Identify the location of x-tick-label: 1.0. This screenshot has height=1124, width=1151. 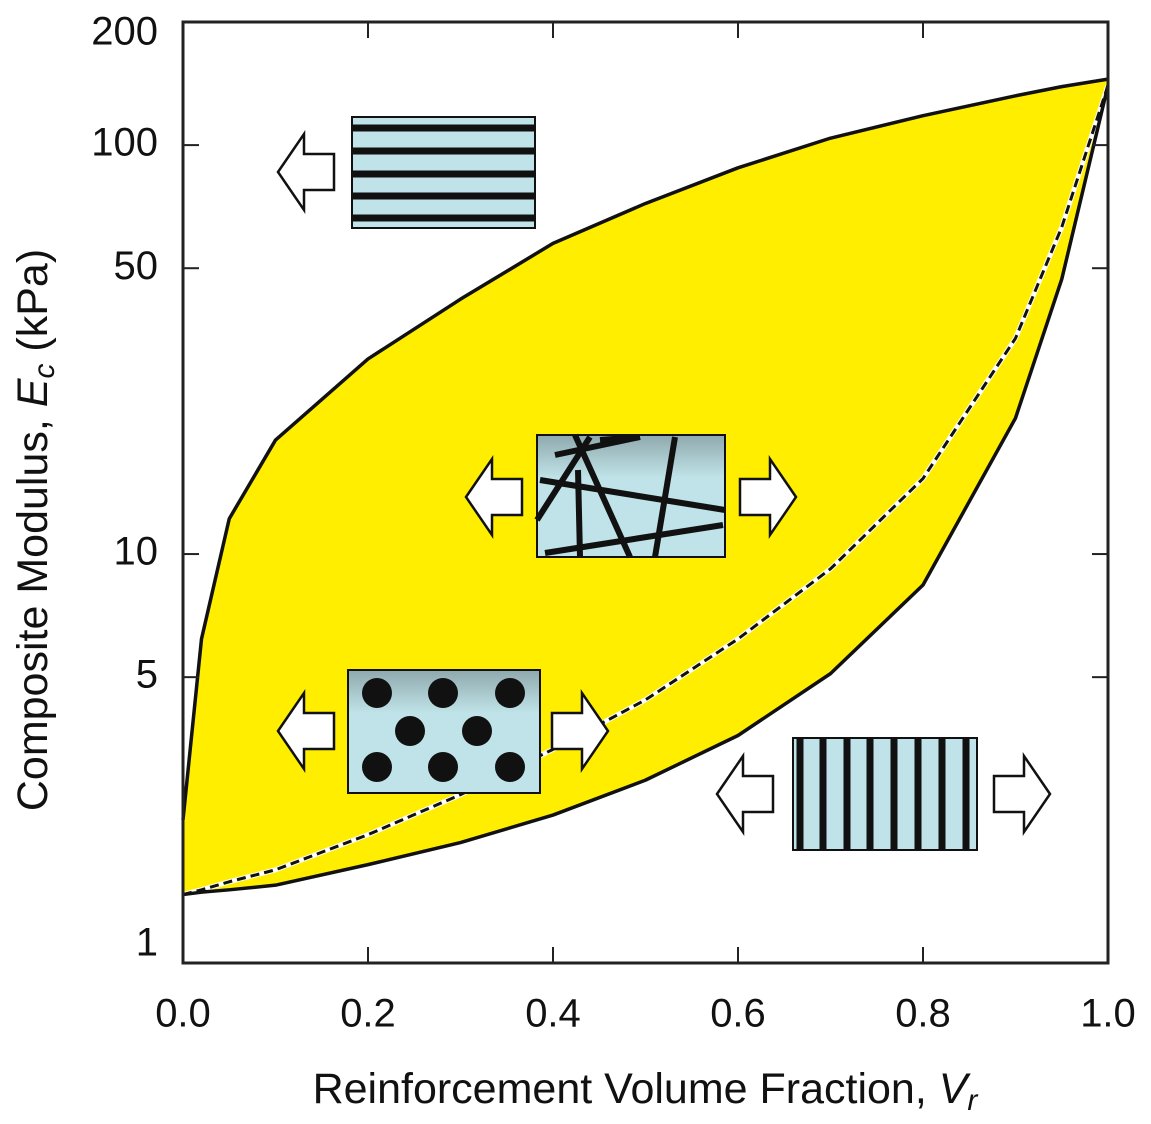
(1108, 1014).